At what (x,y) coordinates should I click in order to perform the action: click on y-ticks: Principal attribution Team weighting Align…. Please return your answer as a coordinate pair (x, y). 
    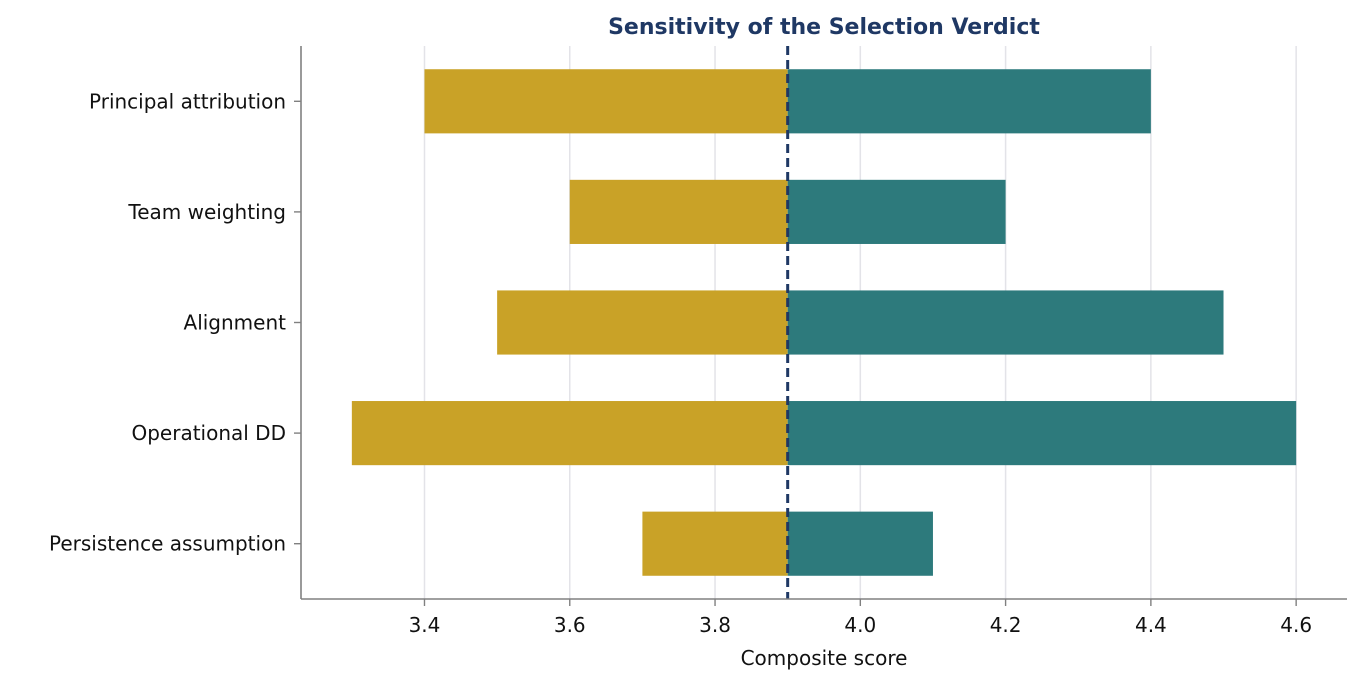
    Looking at the image, I should click on (175, 322).